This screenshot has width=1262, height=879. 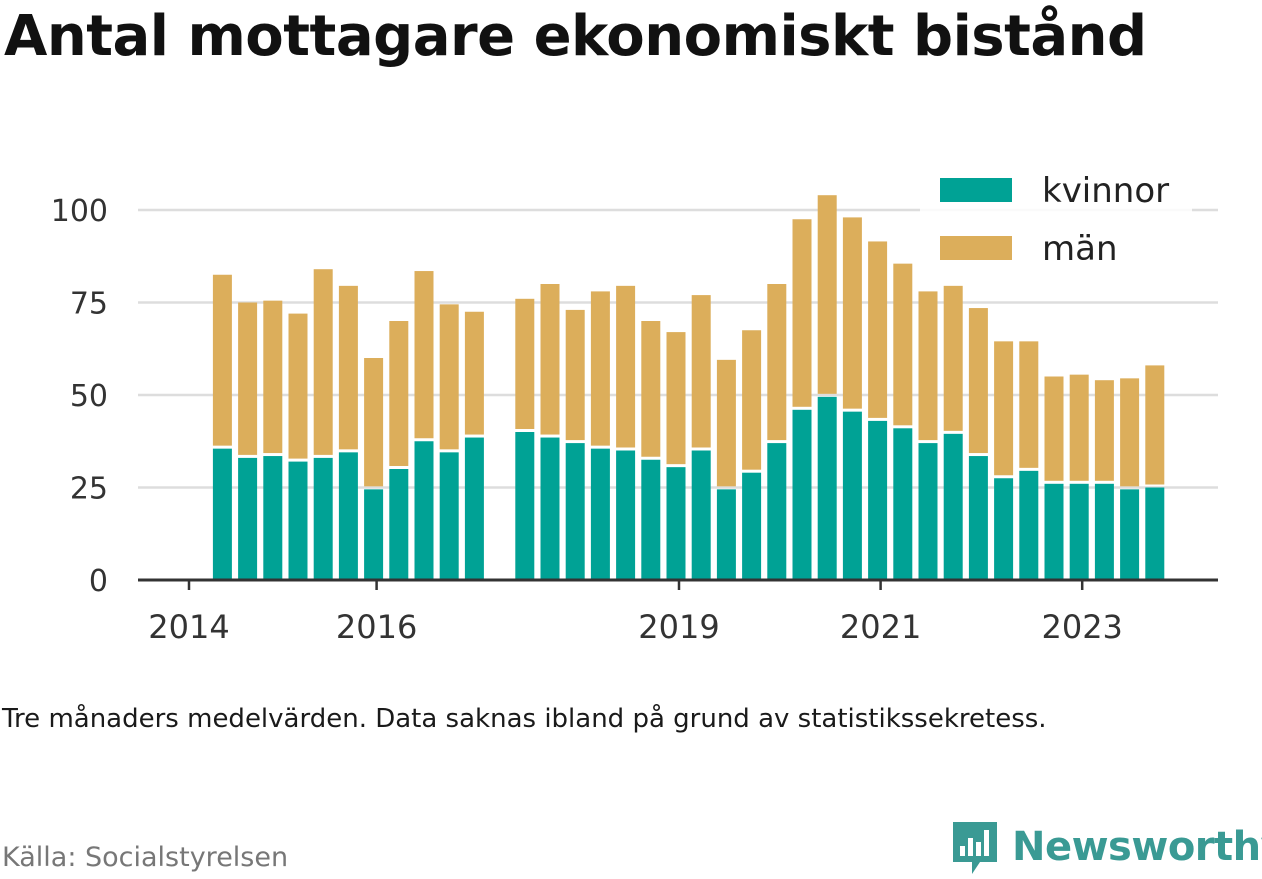 What do you see at coordinates (145, 857) in the screenshot?
I see `chart-source: Källa: Socialstyrelsen` at bounding box center [145, 857].